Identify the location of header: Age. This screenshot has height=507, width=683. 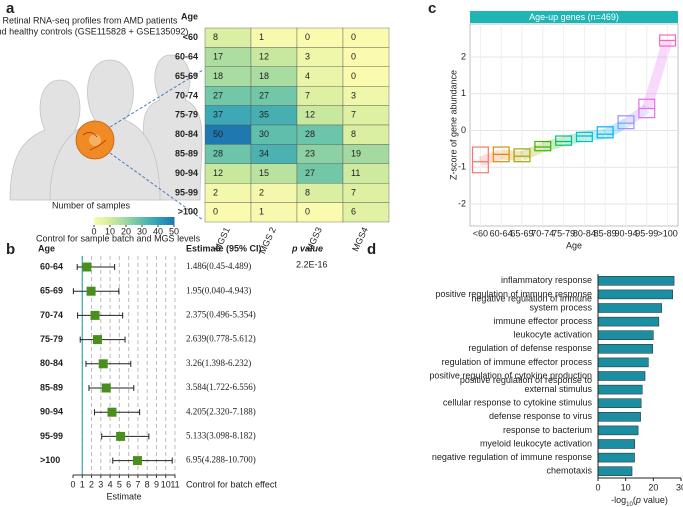
(46, 248).